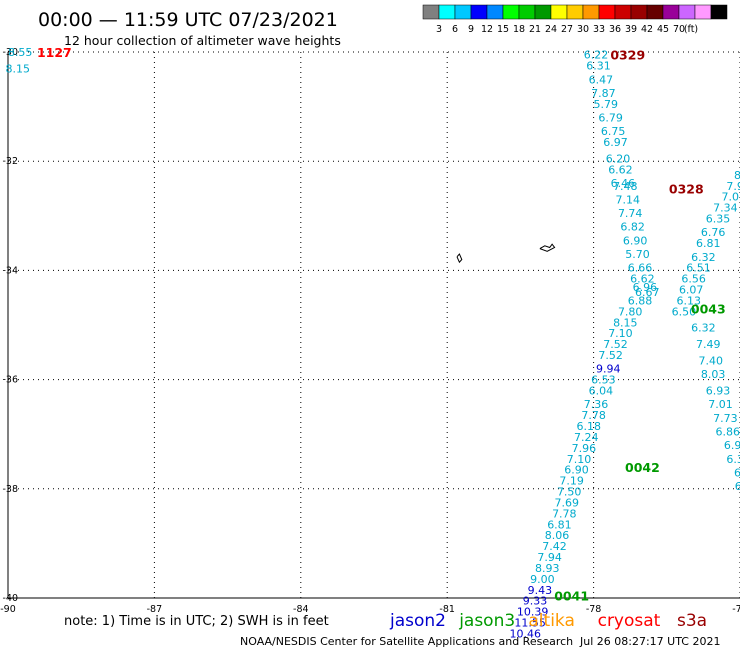 The height and width of the screenshot is (654, 740). What do you see at coordinates (584, 448) in the screenshot?
I see `wave-height-point: 7.96` at bounding box center [584, 448].